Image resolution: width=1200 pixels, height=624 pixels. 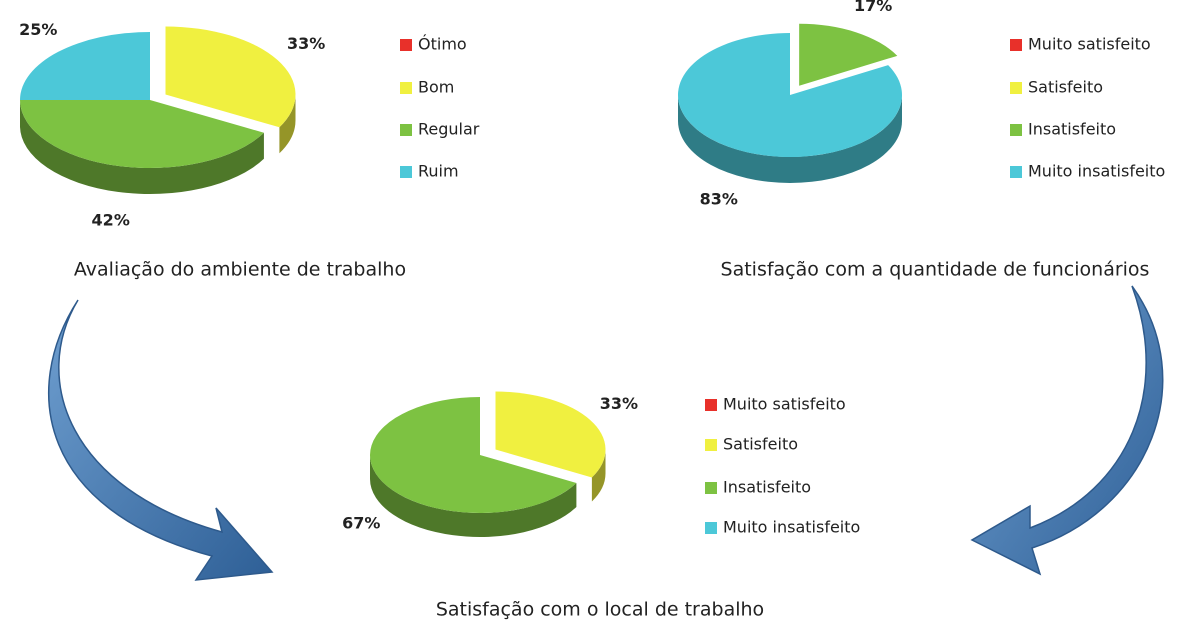 What do you see at coordinates (719, 199) in the screenshot?
I see `value-label: 83%` at bounding box center [719, 199].